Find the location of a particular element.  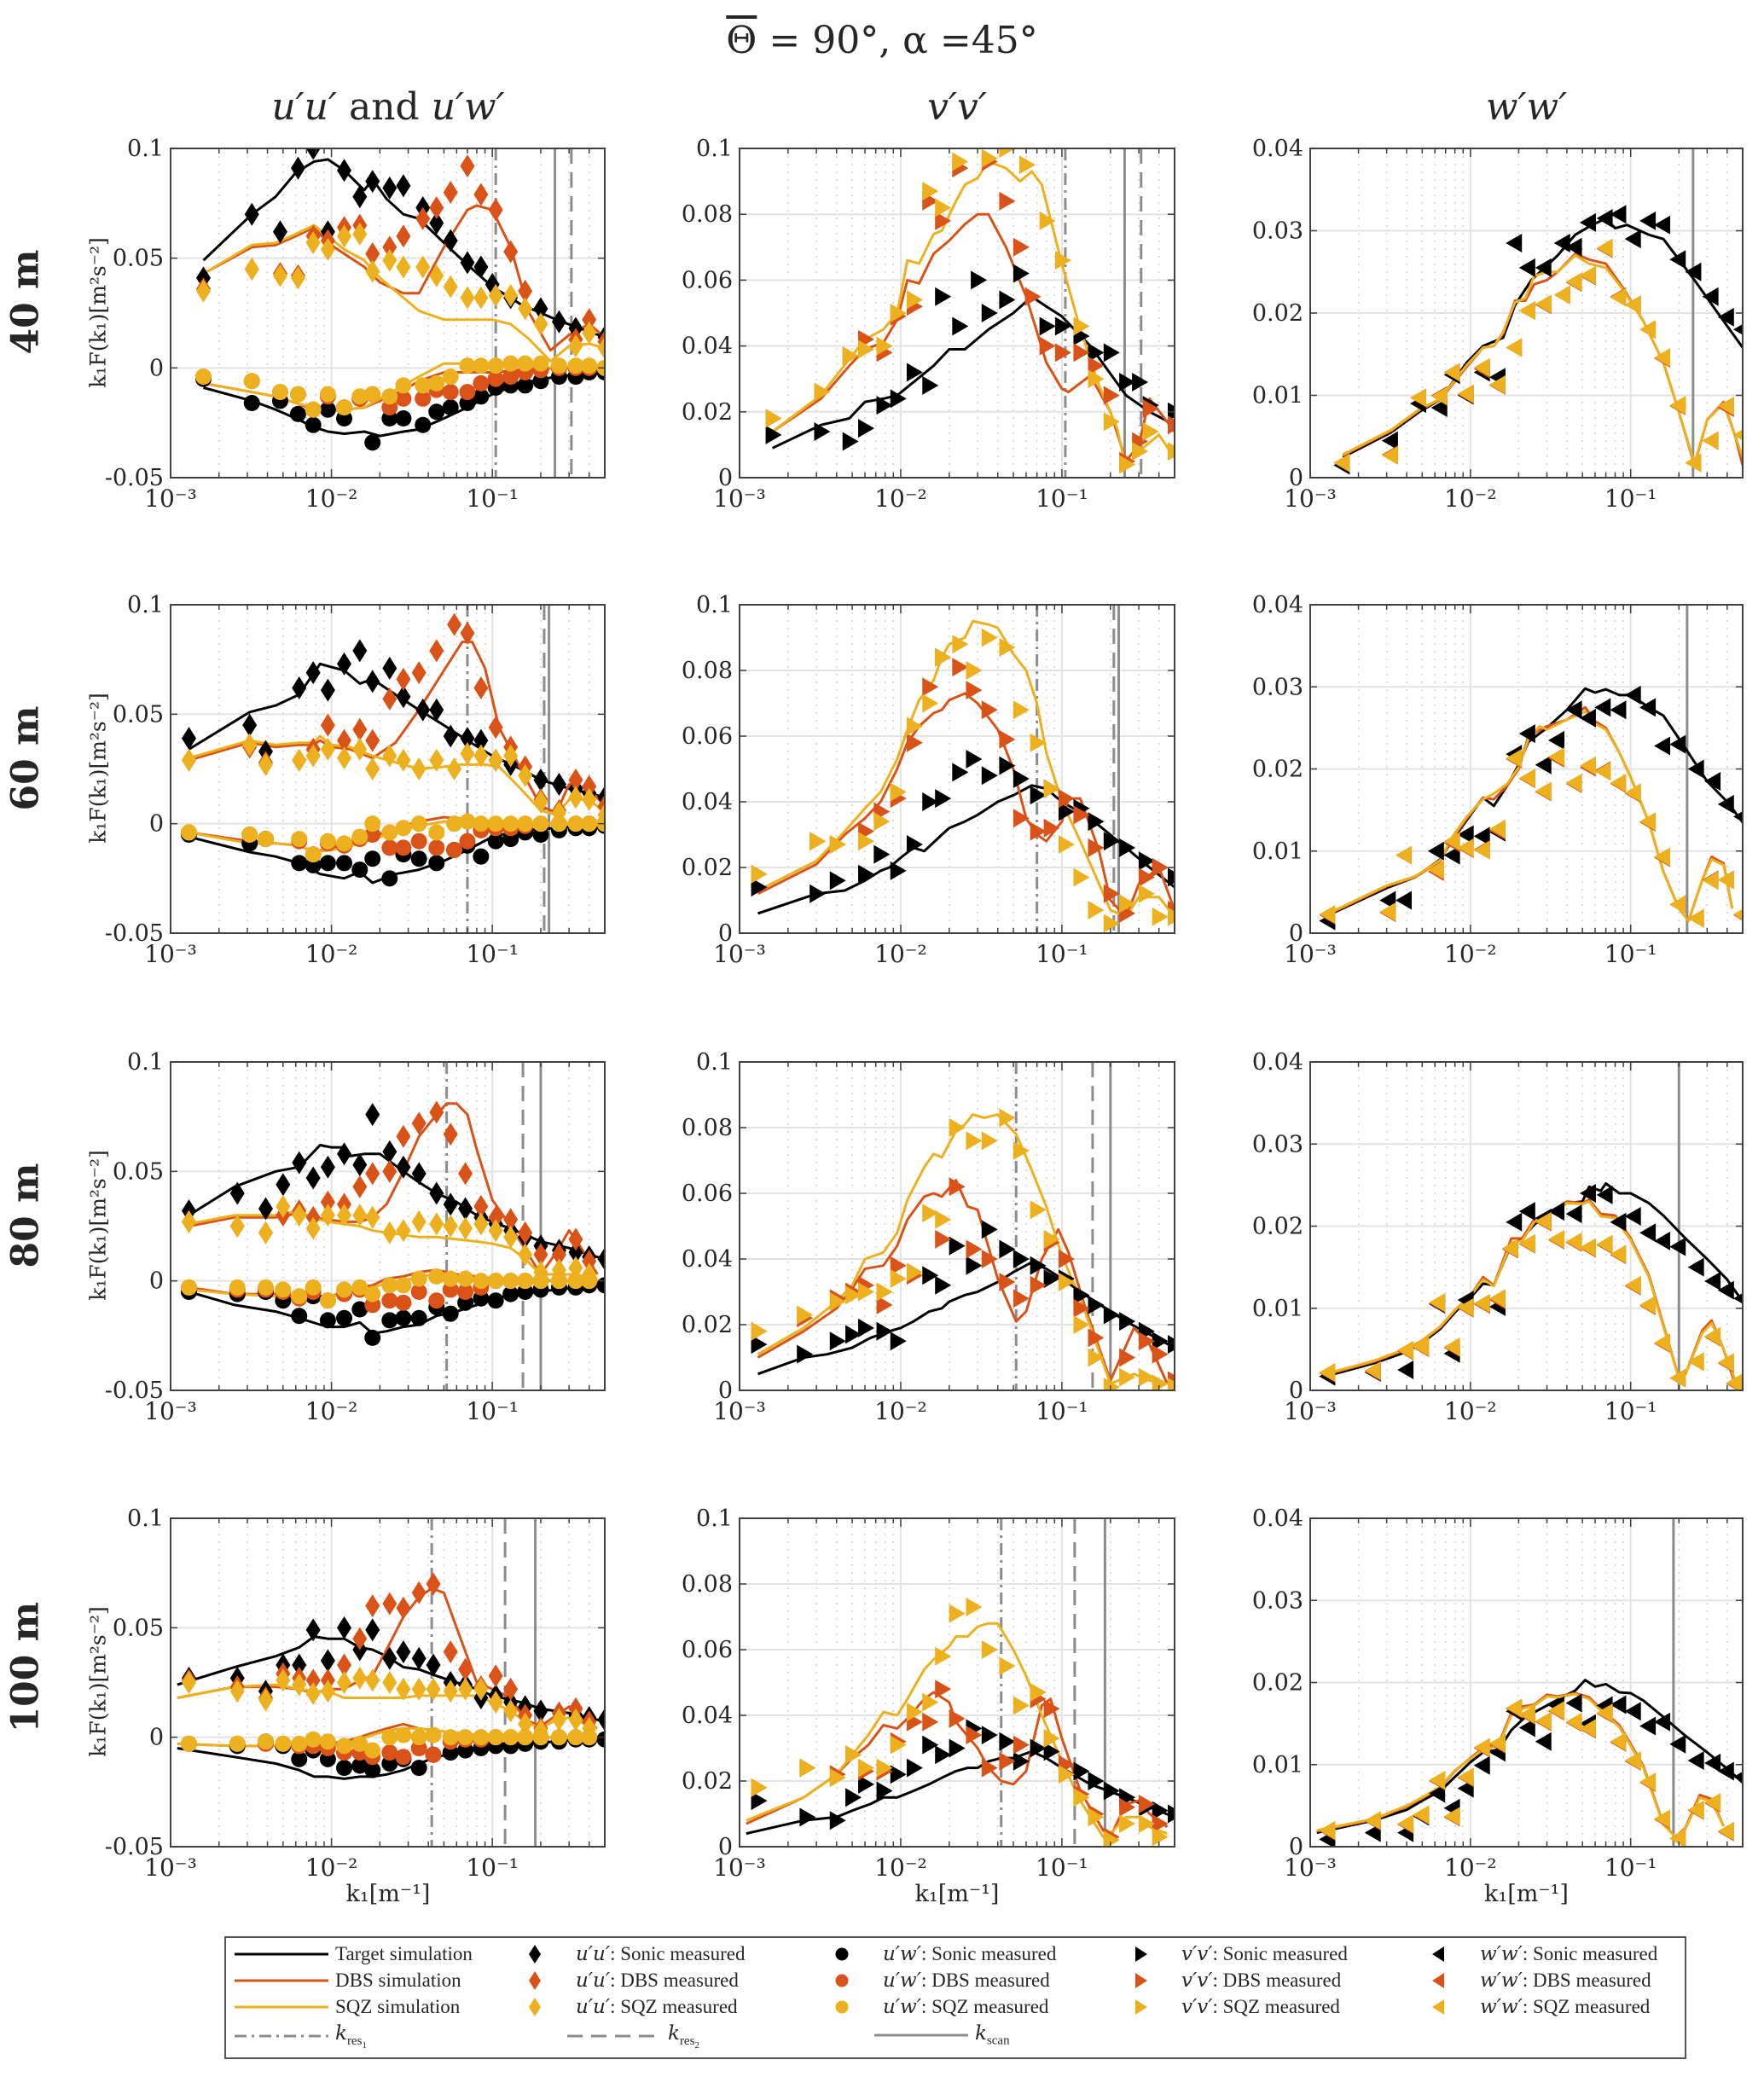

series-line-target-ww is located at coordinates (1535, 802).